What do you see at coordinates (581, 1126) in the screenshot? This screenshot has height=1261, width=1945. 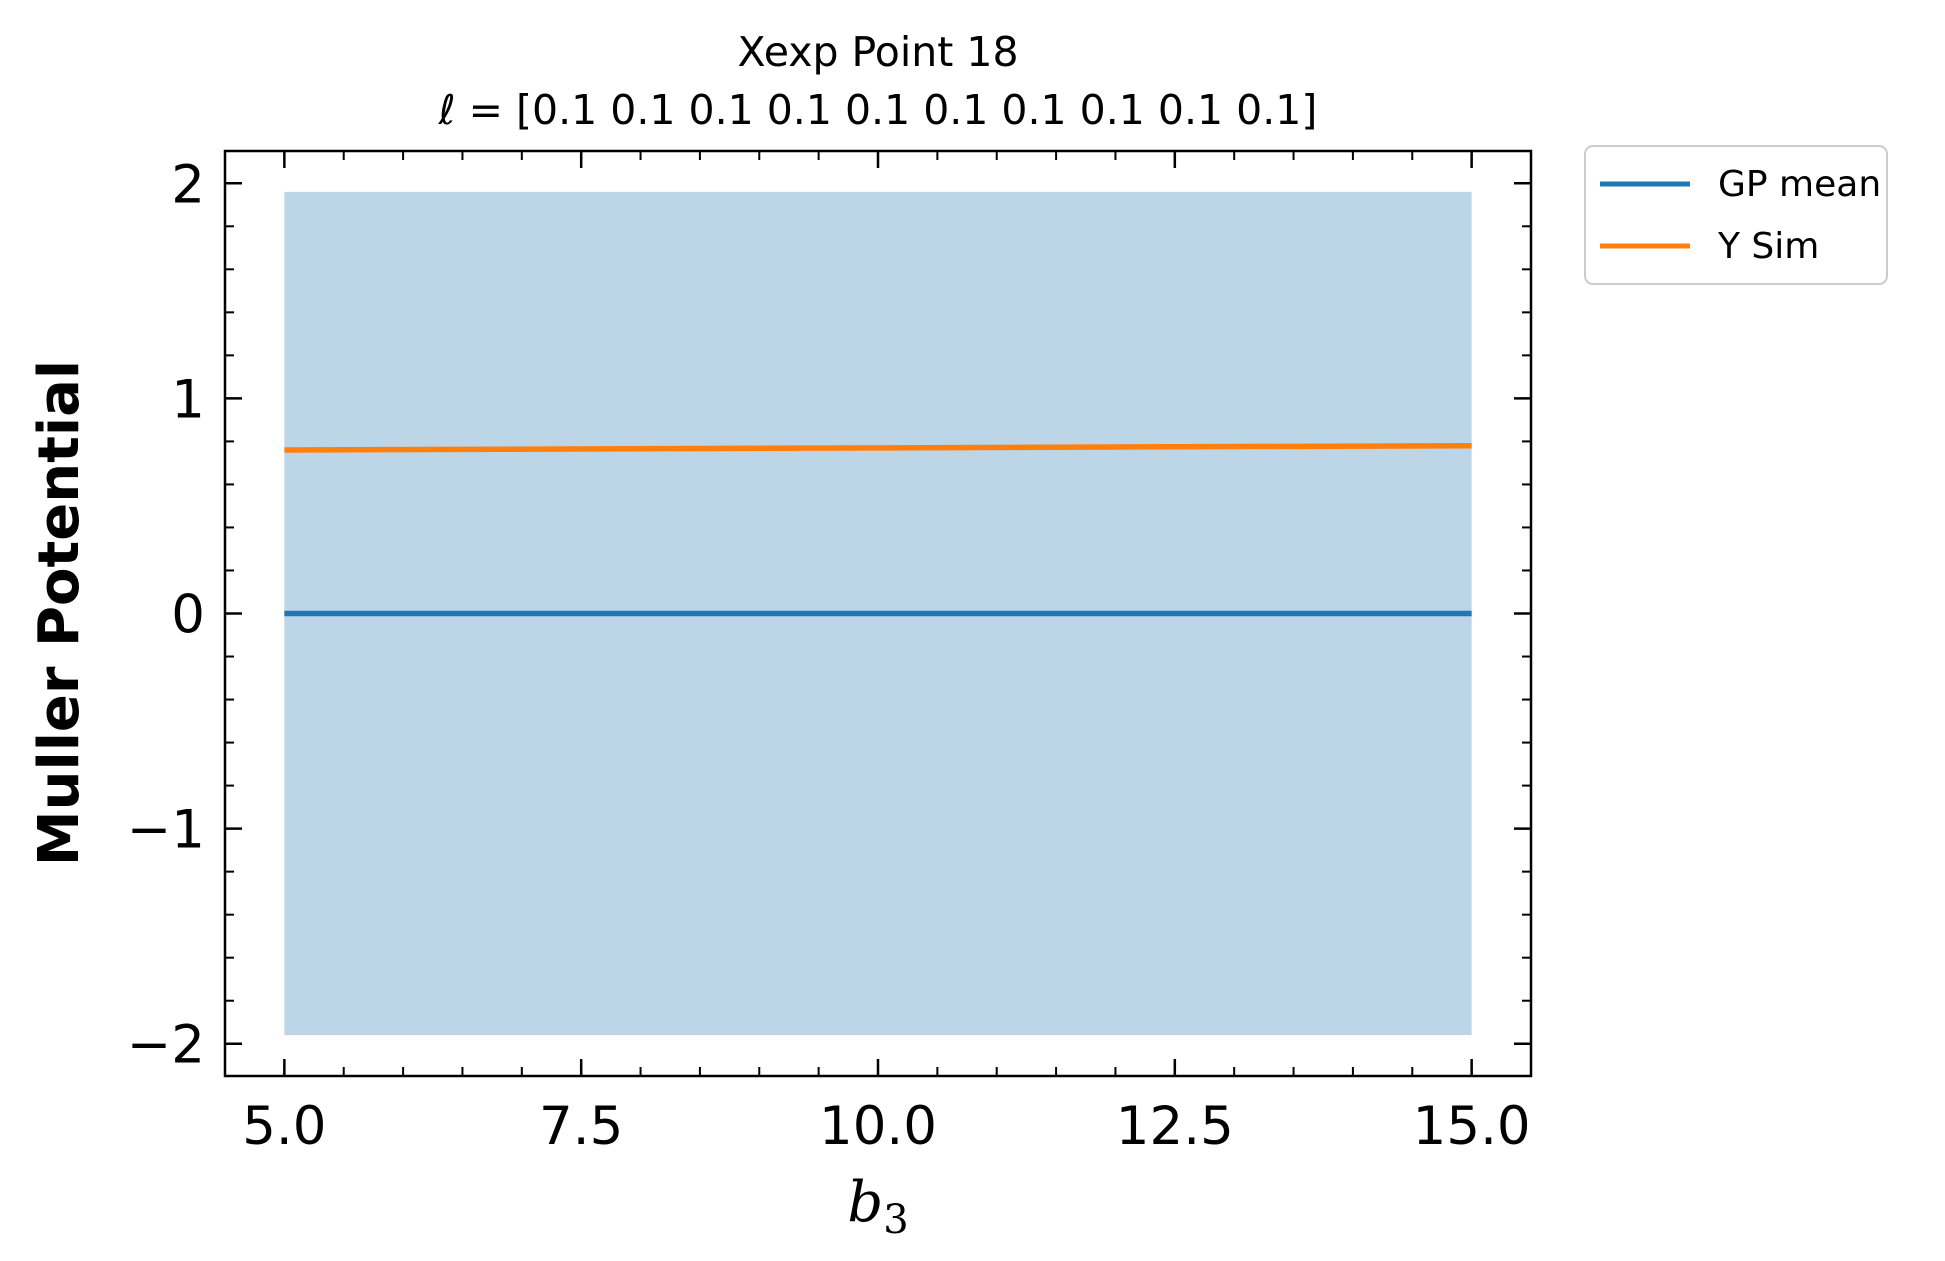 I see `x-tick-label: 7.5` at bounding box center [581, 1126].